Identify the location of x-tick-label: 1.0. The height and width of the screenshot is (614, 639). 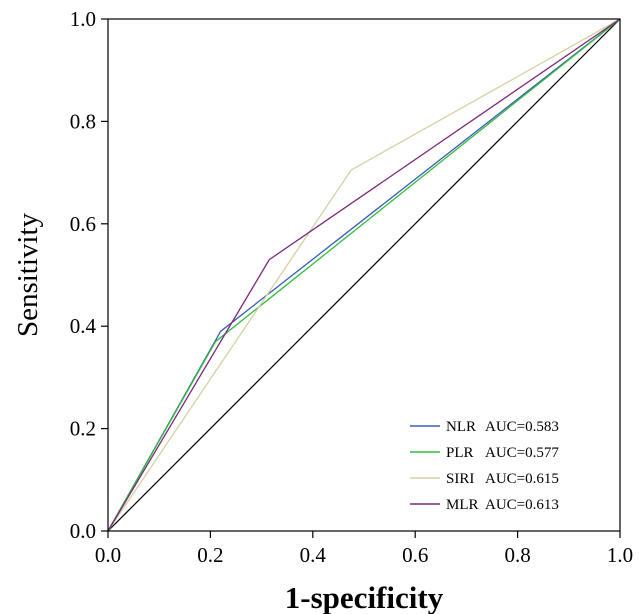
(620, 555).